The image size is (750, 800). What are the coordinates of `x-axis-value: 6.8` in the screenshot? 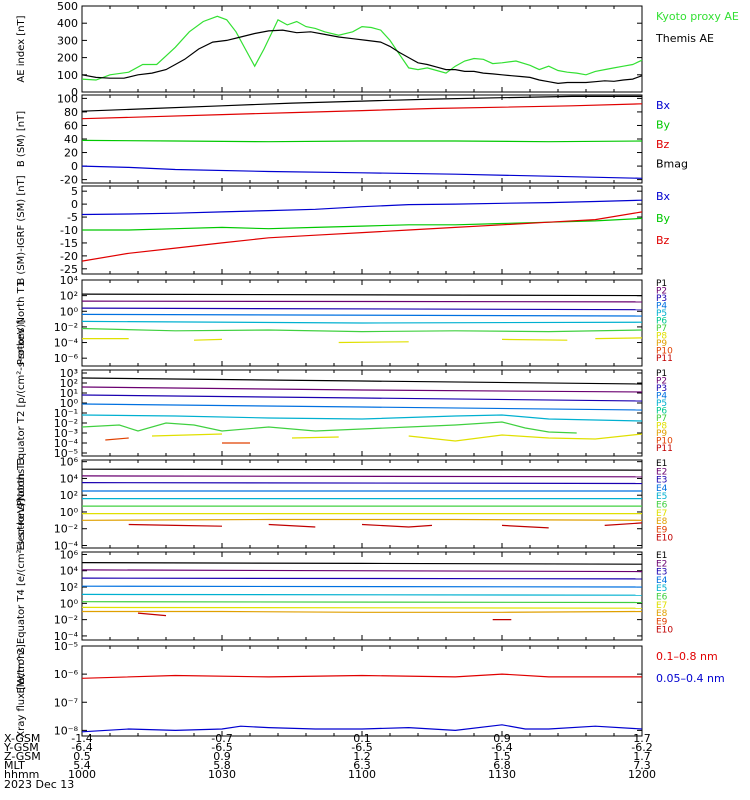 It's located at (502, 765).